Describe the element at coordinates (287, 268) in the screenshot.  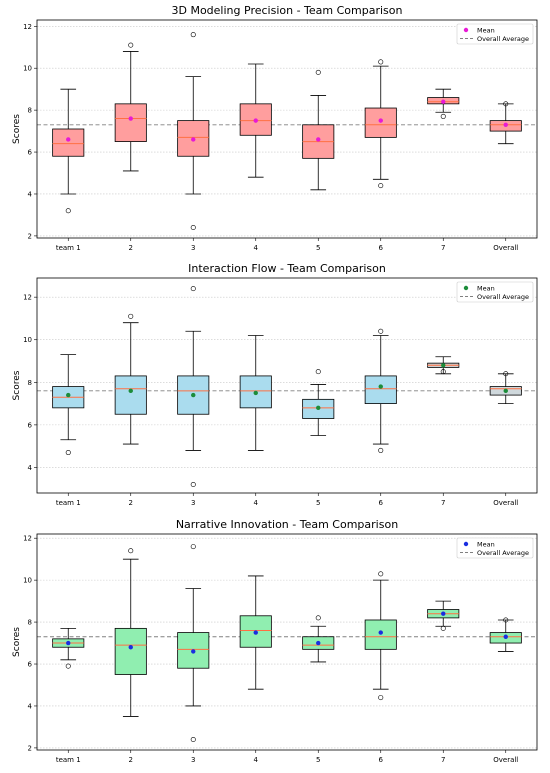
I see `chart-title: Interaction Flow - Team Comparison` at that location.